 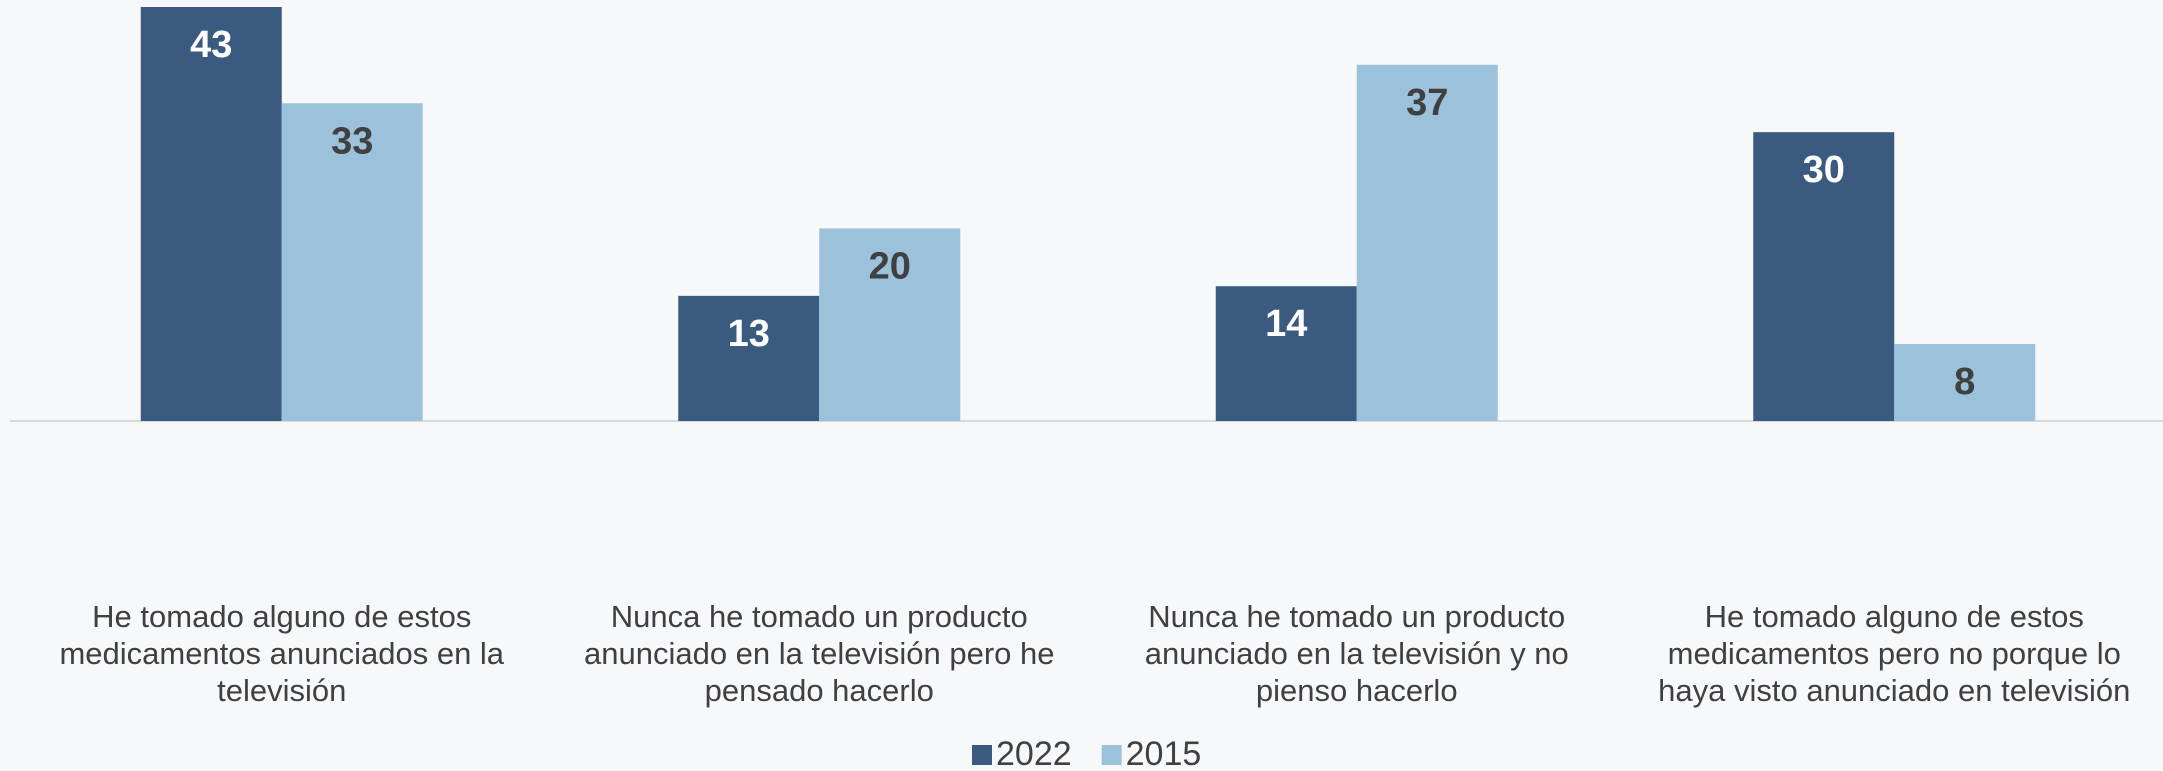 I want to click on data-label: 20, so click(x=890, y=266).